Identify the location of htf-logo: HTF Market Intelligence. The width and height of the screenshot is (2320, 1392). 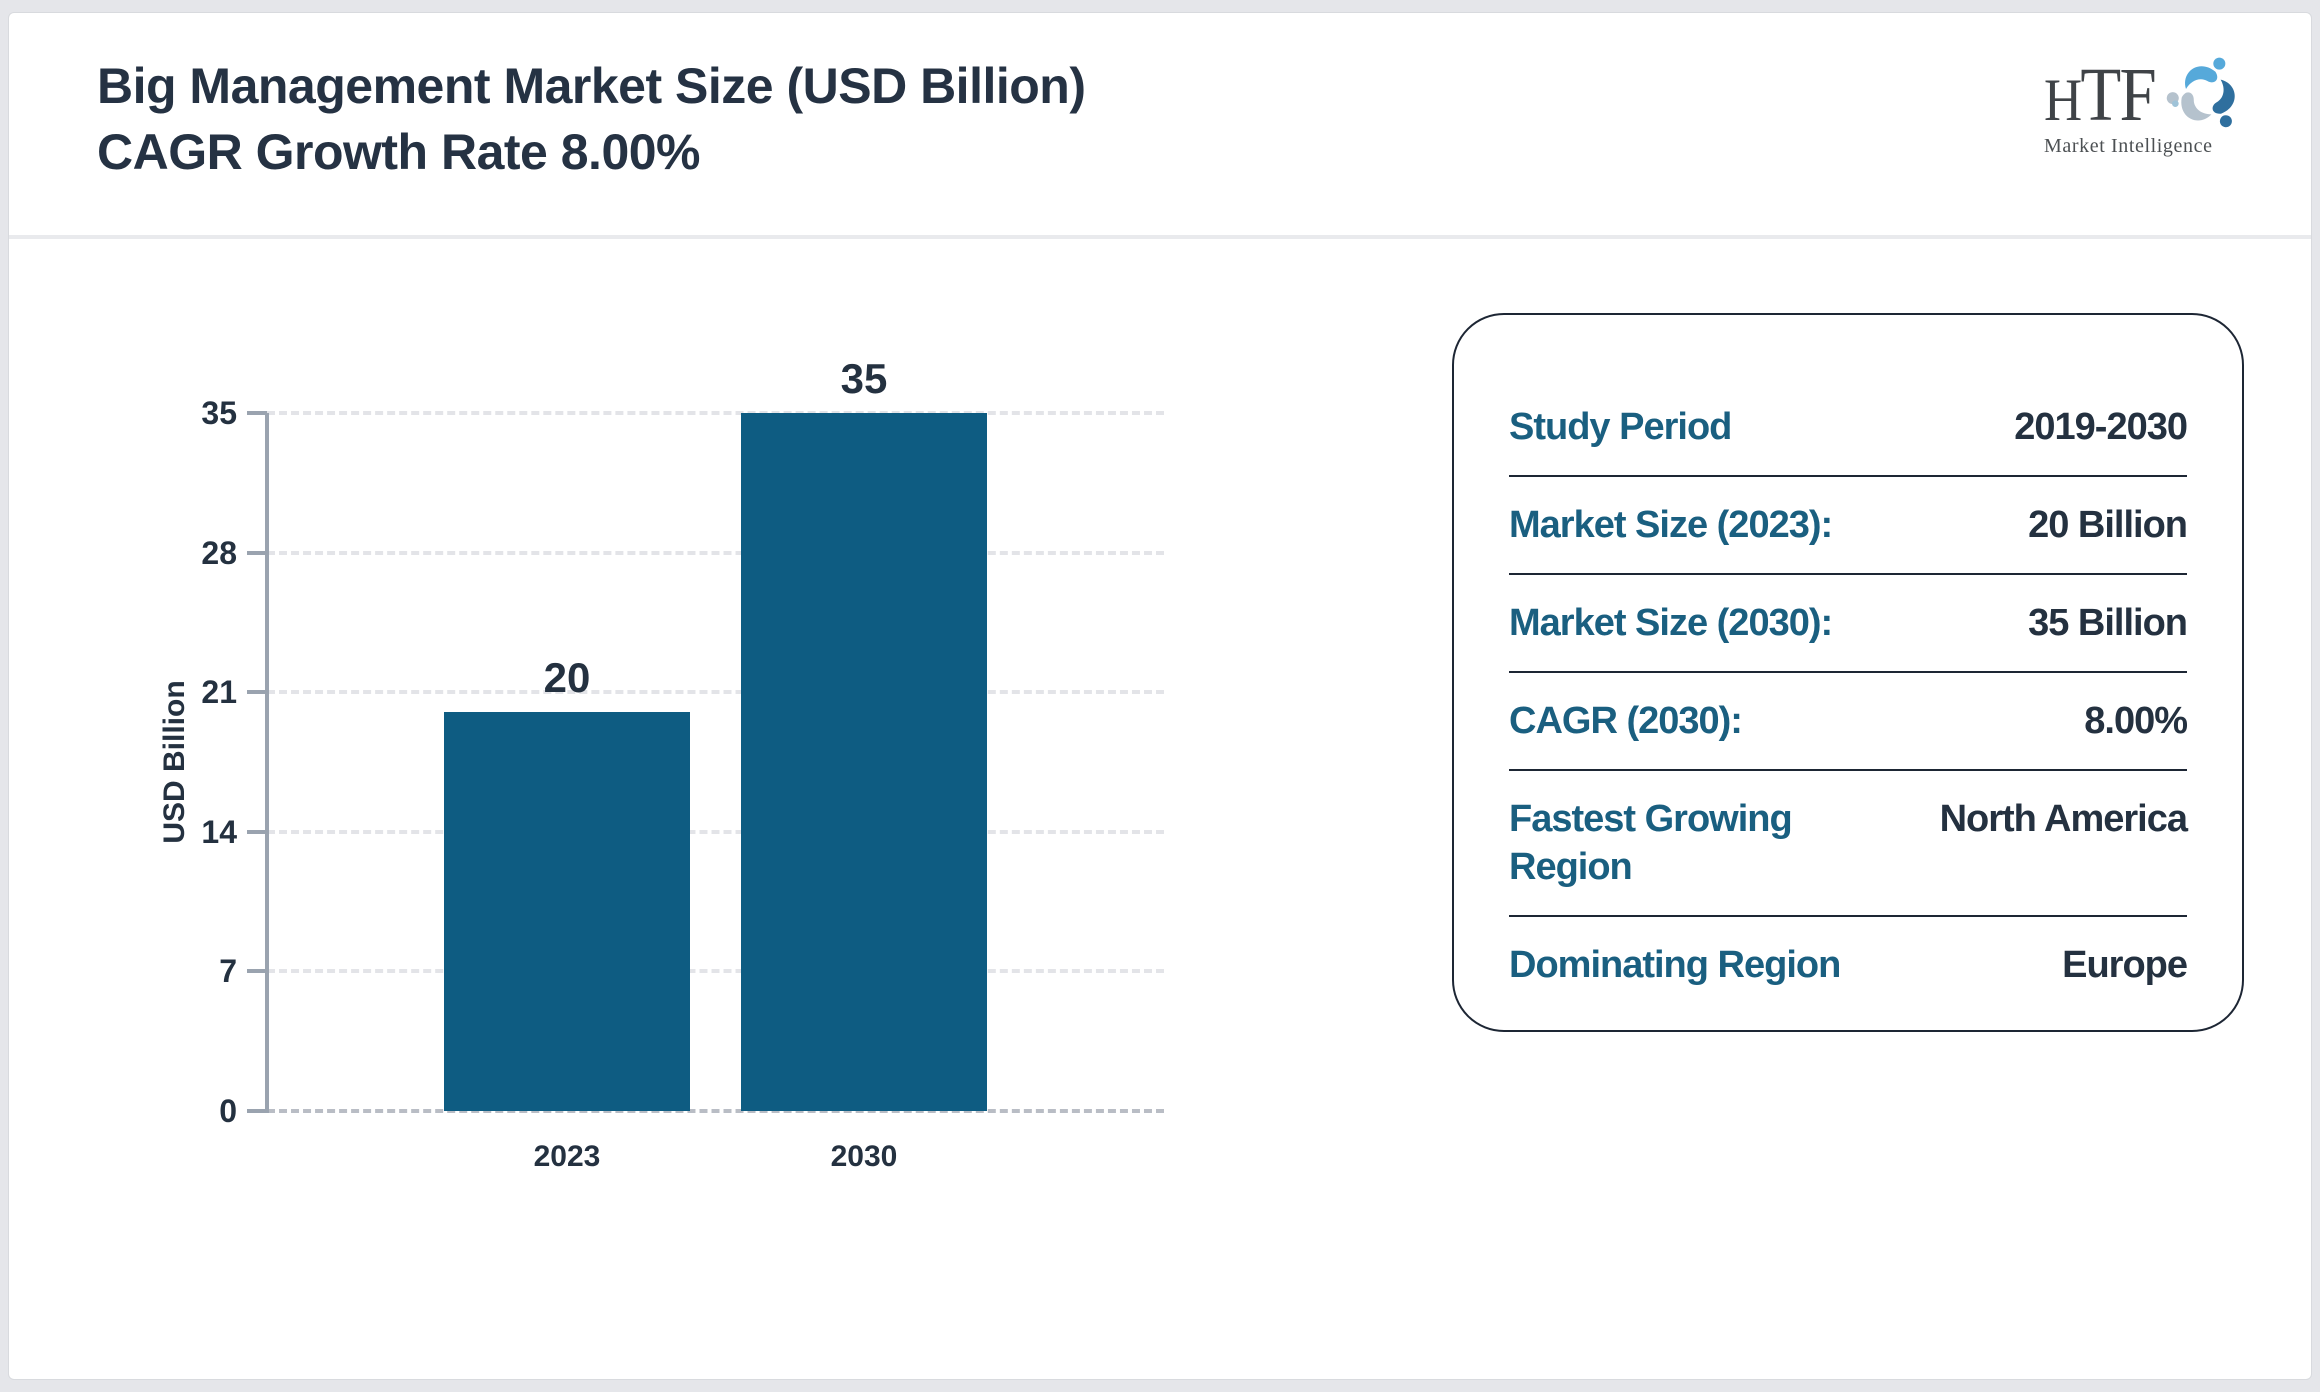
(2151, 105).